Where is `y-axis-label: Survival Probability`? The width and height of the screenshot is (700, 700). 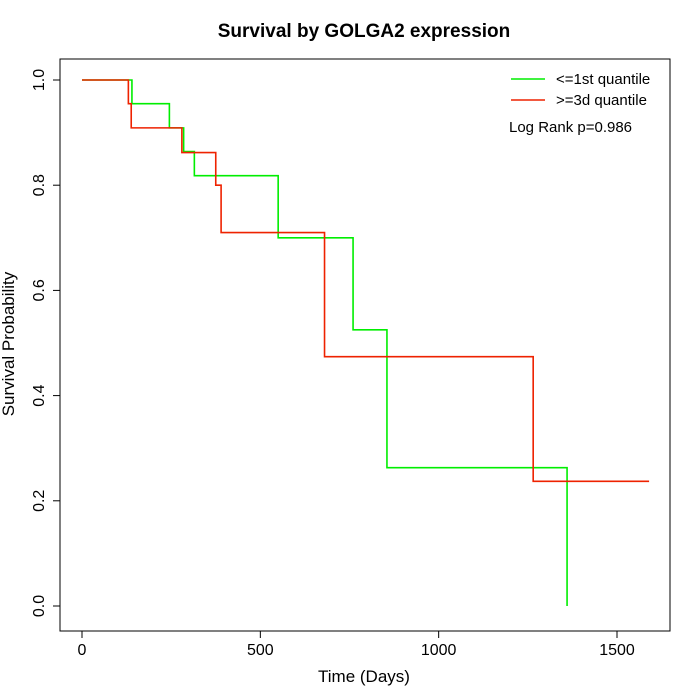
y-axis-label: Survival Probability is located at coordinates (9, 343).